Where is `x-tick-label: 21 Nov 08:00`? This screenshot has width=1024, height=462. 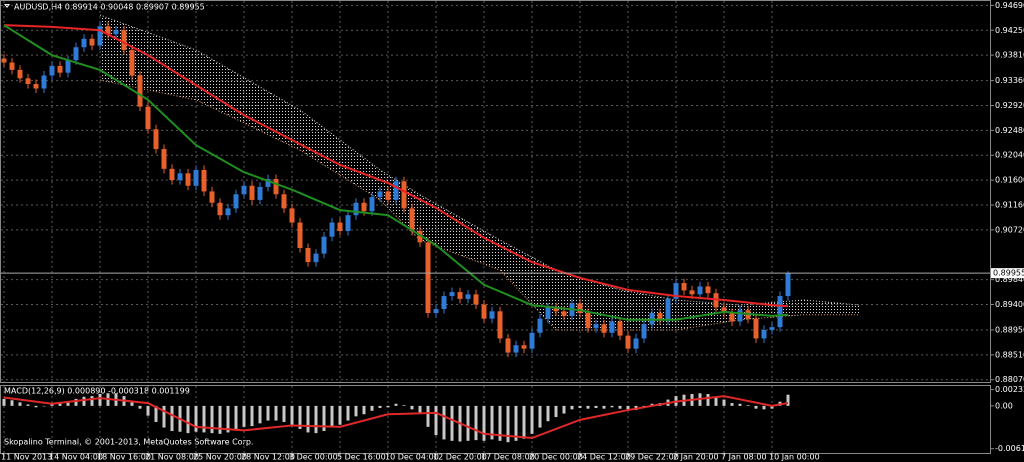
x-tick-label: 21 Nov 08:00 is located at coordinates (172, 457).